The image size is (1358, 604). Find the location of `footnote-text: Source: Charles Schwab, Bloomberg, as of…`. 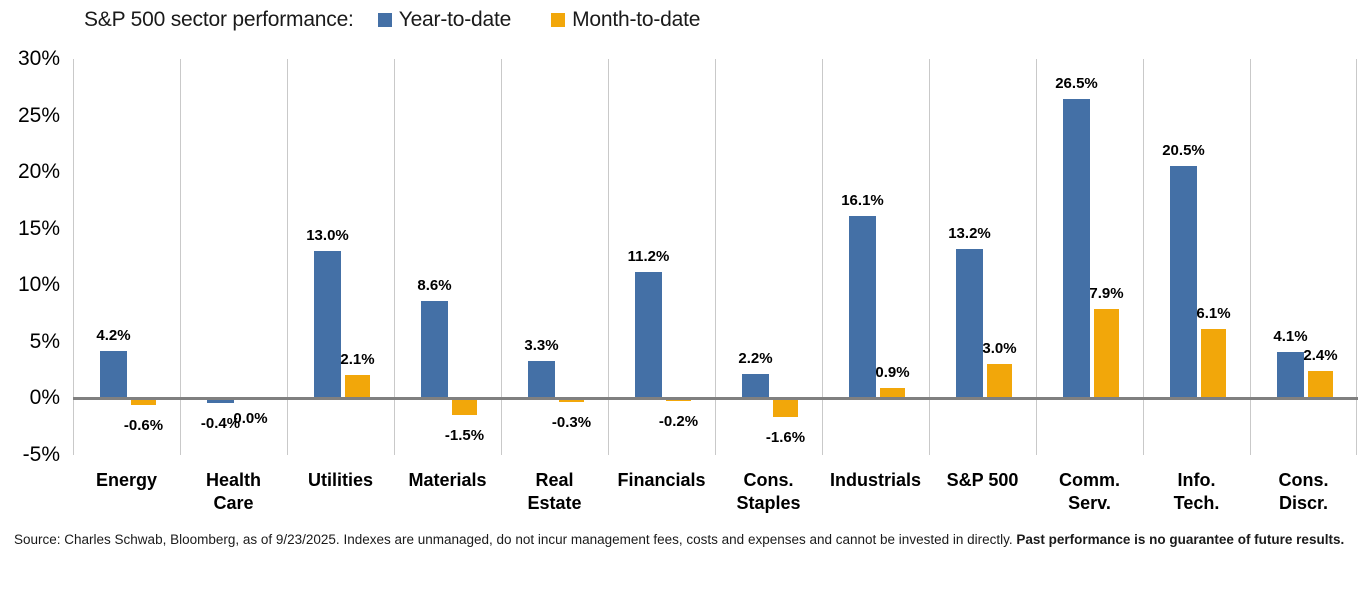

footnote-text: Source: Charles Schwab, Bloomberg, as of… is located at coordinates (515, 539).